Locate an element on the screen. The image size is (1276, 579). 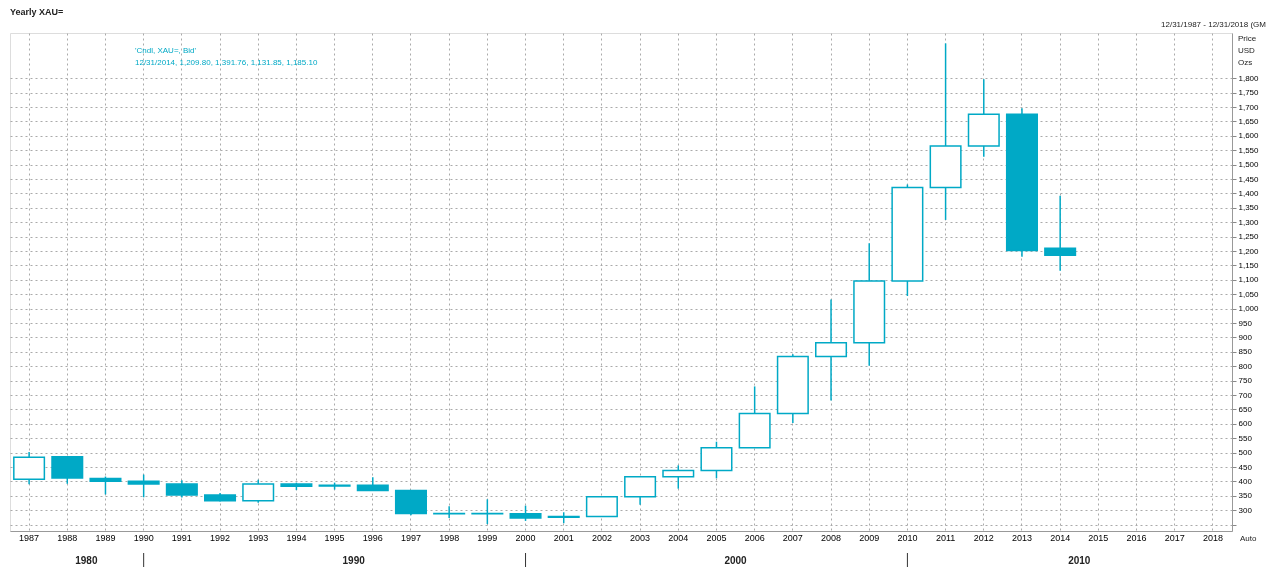
y-tick-label: 700 is located at coordinates (1245, 395).